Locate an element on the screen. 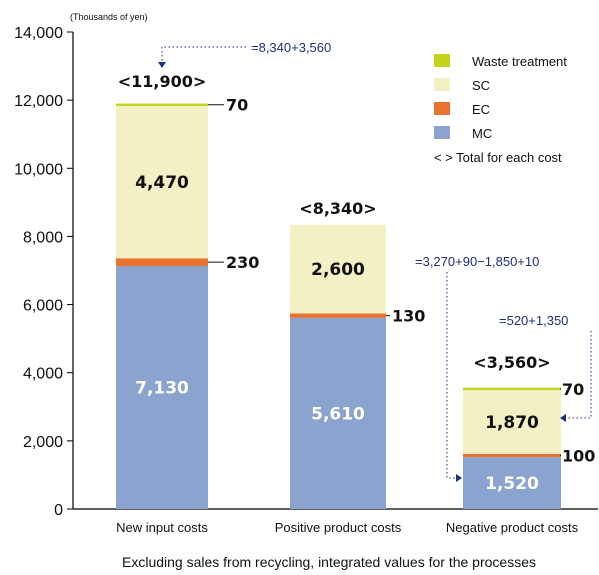  data-label-positive-product-sc: 2,600 is located at coordinates (338, 270).